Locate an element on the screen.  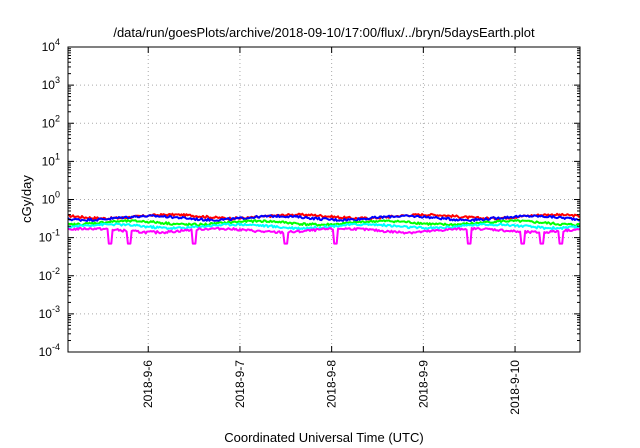
y-tick-label: 10¹ is located at coordinates (51, 159).